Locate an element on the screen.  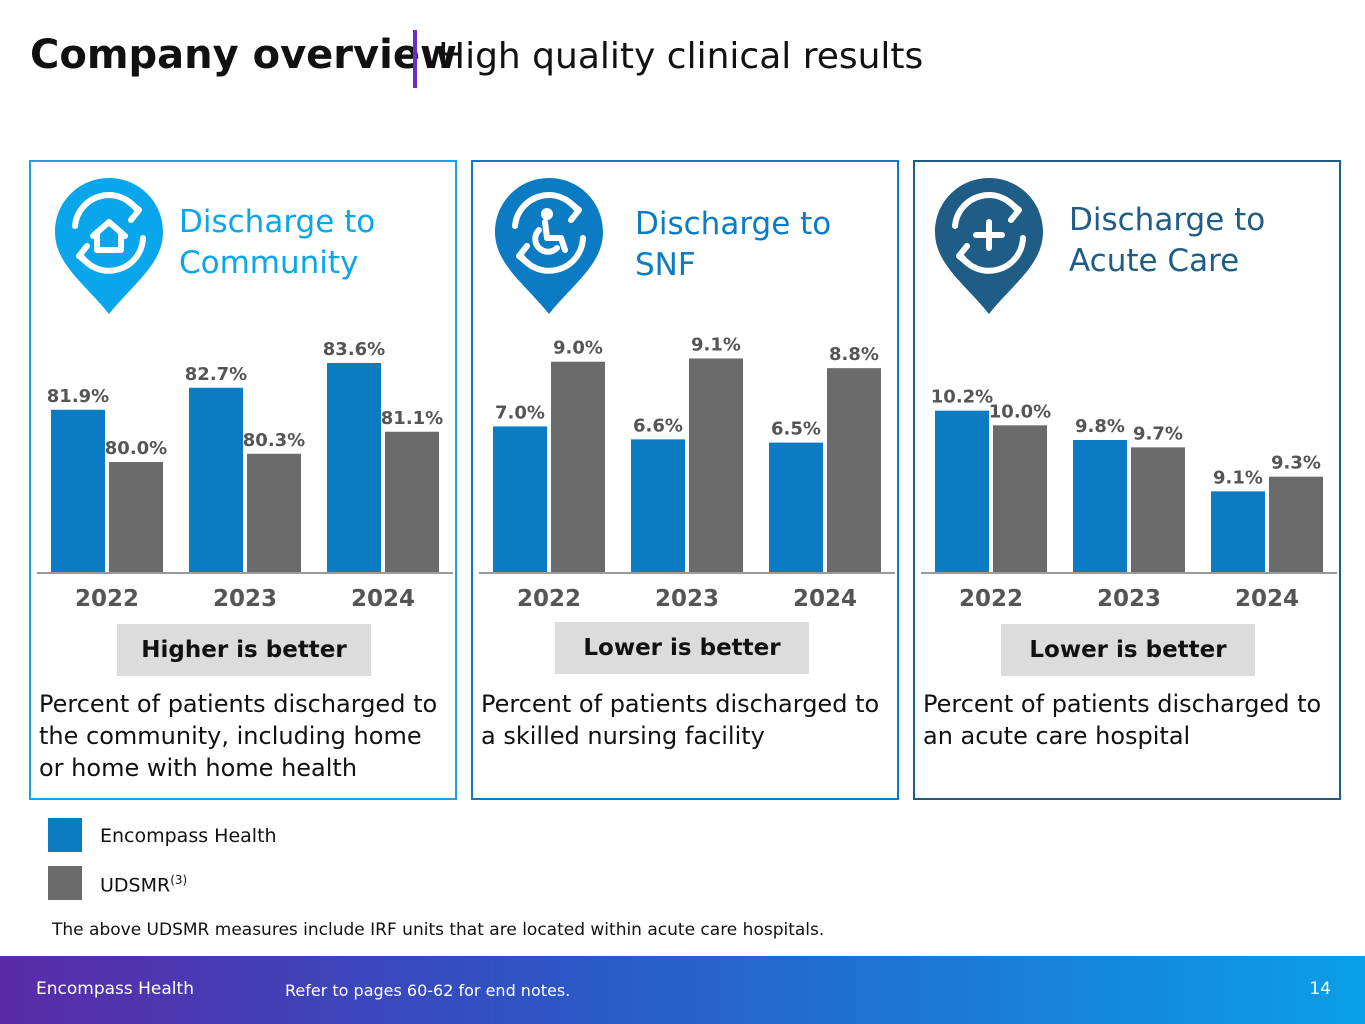
data-label-encompass-2022: 7.0% is located at coordinates (520, 412).